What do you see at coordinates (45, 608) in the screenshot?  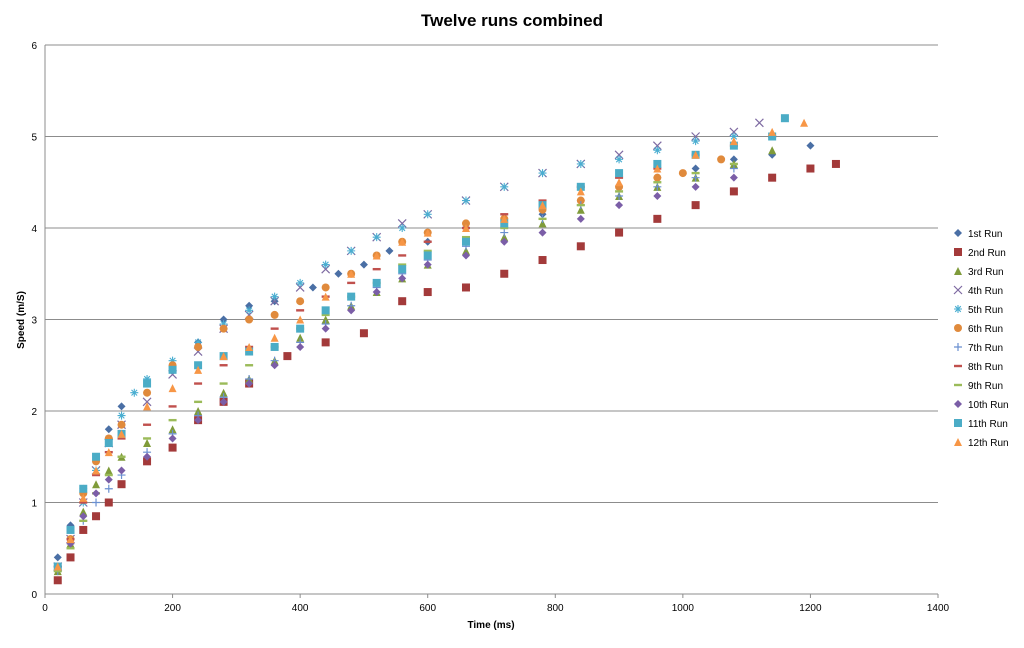 I see `x-tick-label: 0` at bounding box center [45, 608].